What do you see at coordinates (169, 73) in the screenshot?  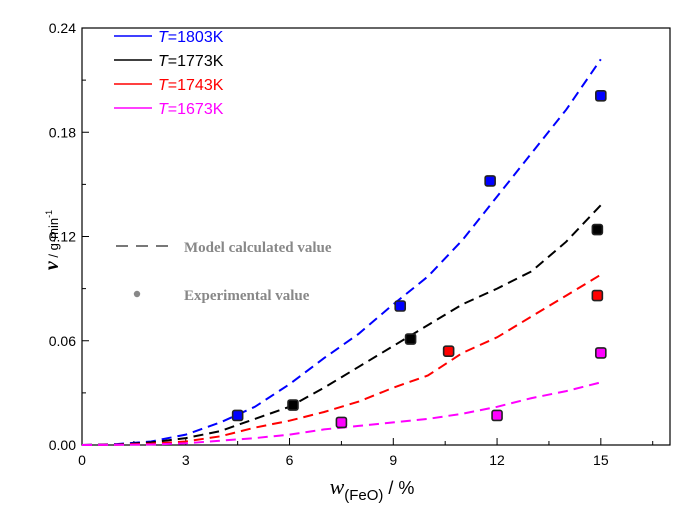 I see `legend: T=1803K T=1773K T=1743K T=1673K` at bounding box center [169, 73].